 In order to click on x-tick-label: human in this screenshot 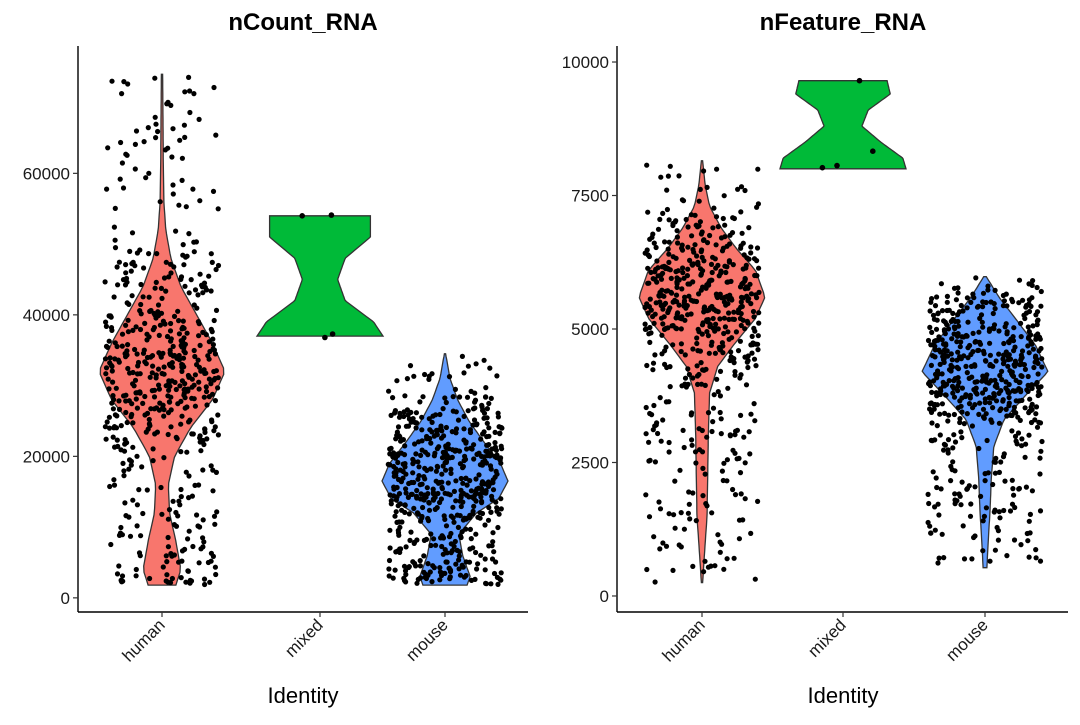, I will do `click(684, 640)`.